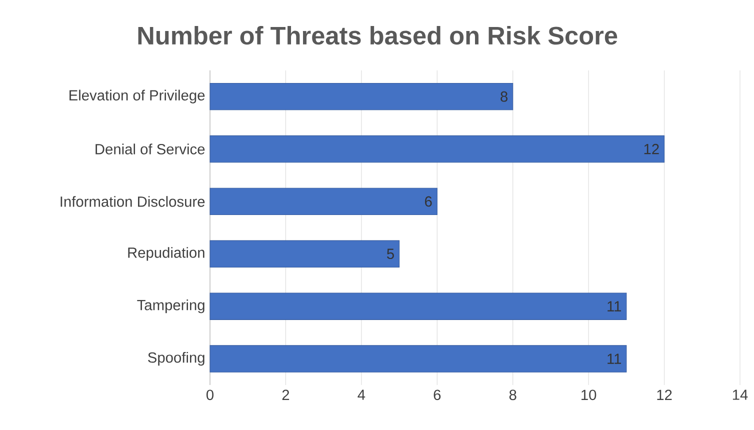 This screenshot has width=754, height=430. Describe the element at coordinates (428, 201) in the screenshot. I see `data-label: 6` at that location.